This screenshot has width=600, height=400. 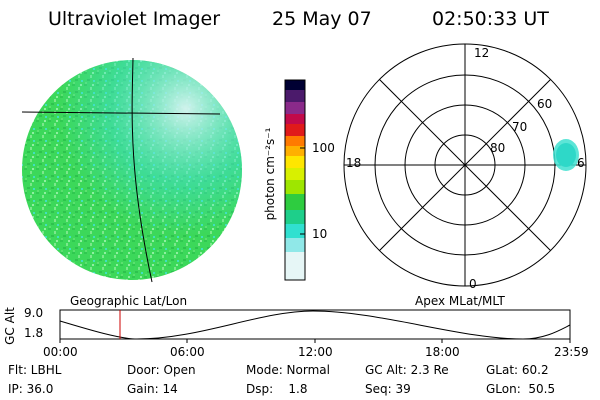 I want to click on time-tick-1800: 18:00, so click(x=442, y=352).